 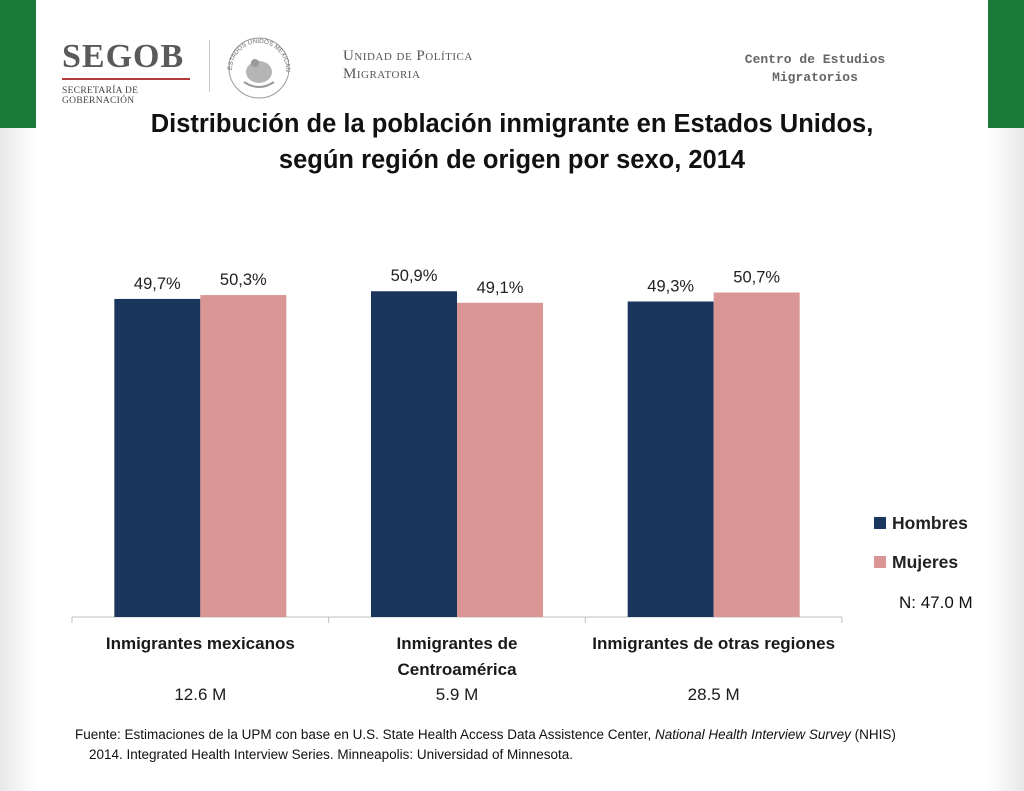 What do you see at coordinates (1006, 459) in the screenshot?
I see `right-gray-band` at bounding box center [1006, 459].